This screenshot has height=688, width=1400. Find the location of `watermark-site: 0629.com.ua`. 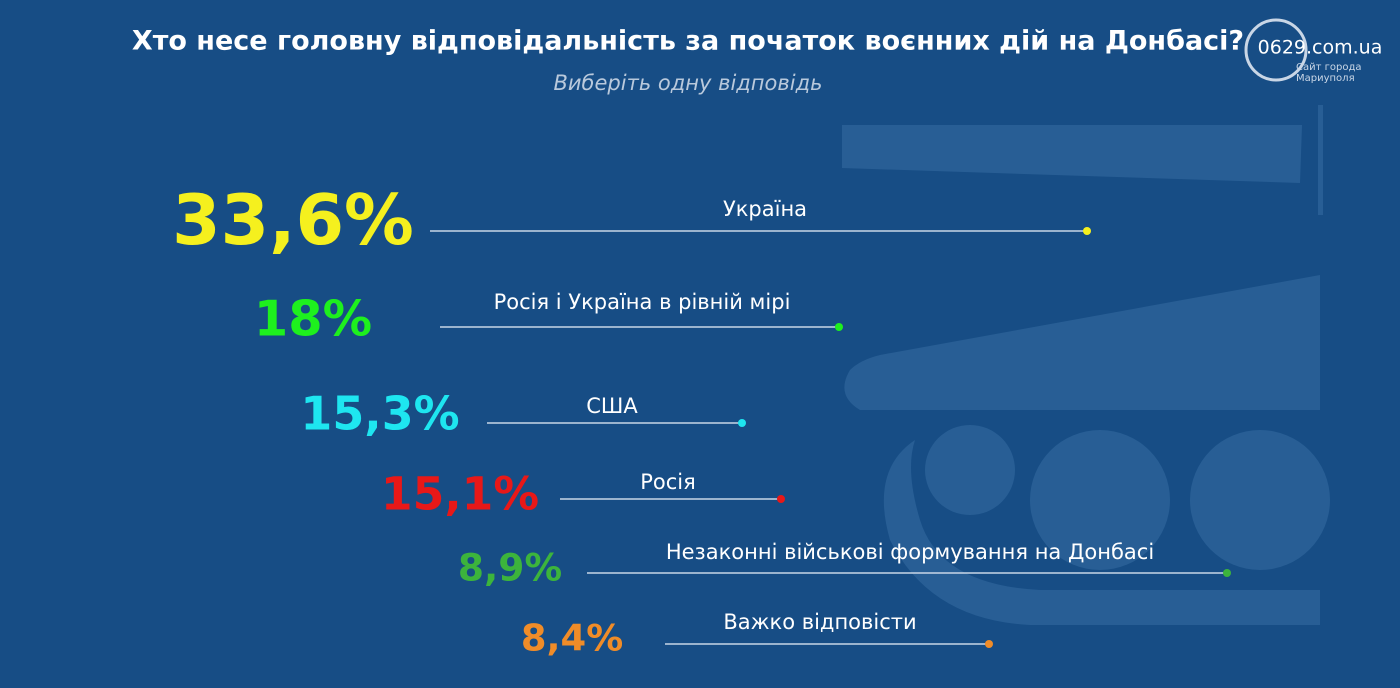

watermark-site: 0629.com.ua is located at coordinates (1320, 48).